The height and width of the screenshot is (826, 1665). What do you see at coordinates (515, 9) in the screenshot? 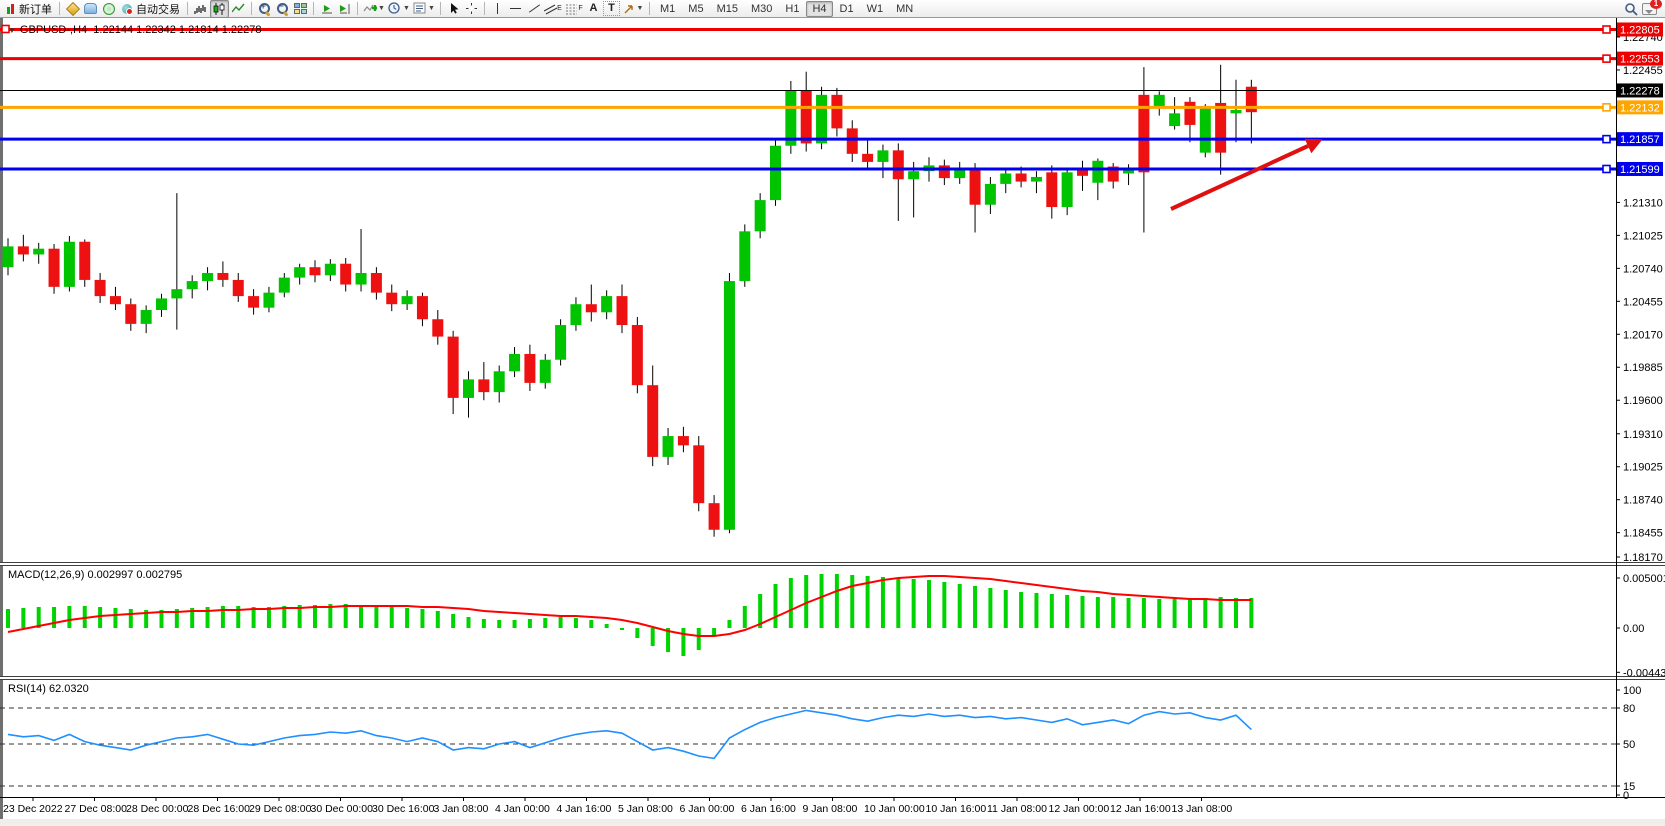
I see `horizontal-line-icon` at bounding box center [515, 9].